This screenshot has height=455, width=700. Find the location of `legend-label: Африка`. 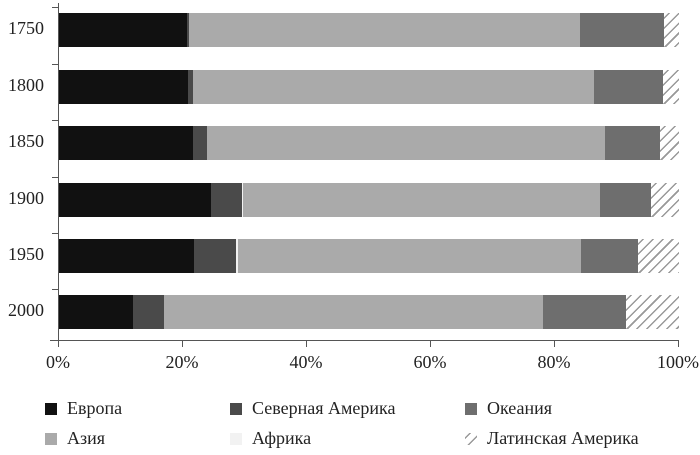

legend-label: Африка is located at coordinates (282, 438).